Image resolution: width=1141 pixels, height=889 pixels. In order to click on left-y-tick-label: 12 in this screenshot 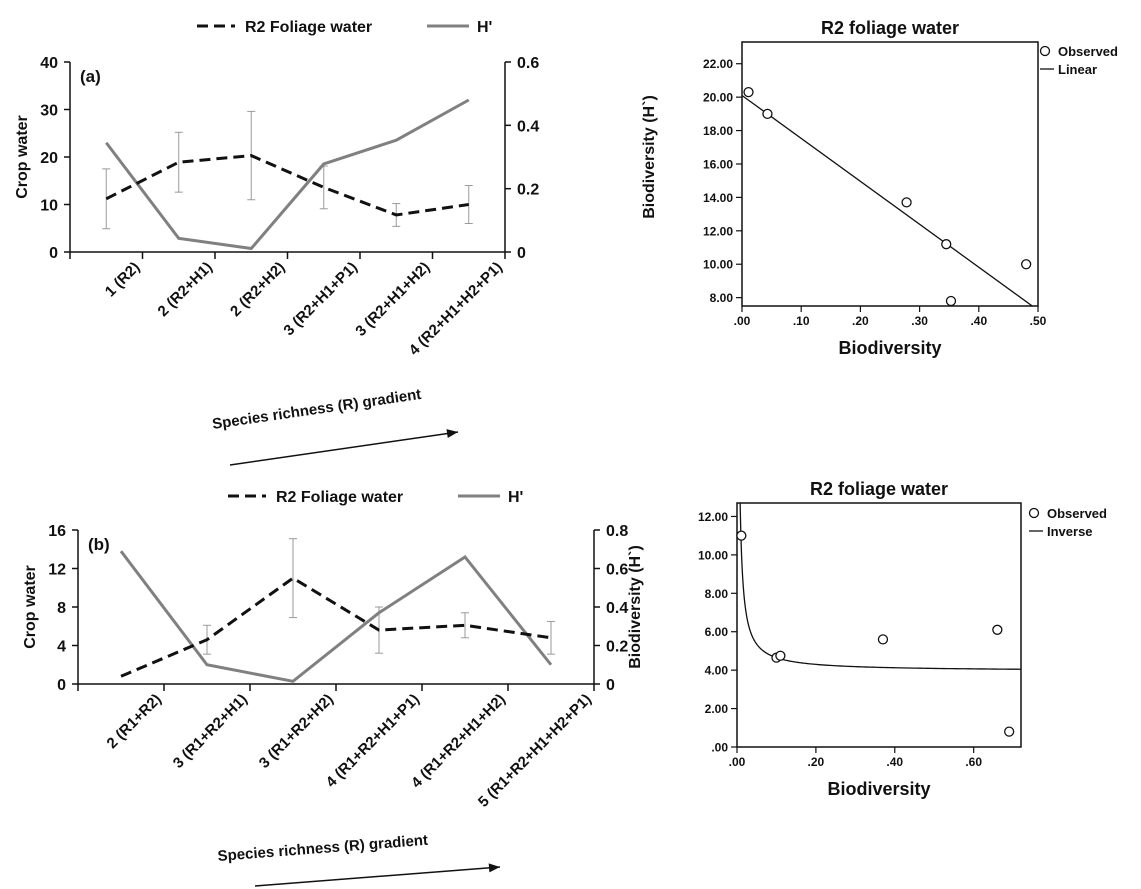, I will do `click(57, 570)`.